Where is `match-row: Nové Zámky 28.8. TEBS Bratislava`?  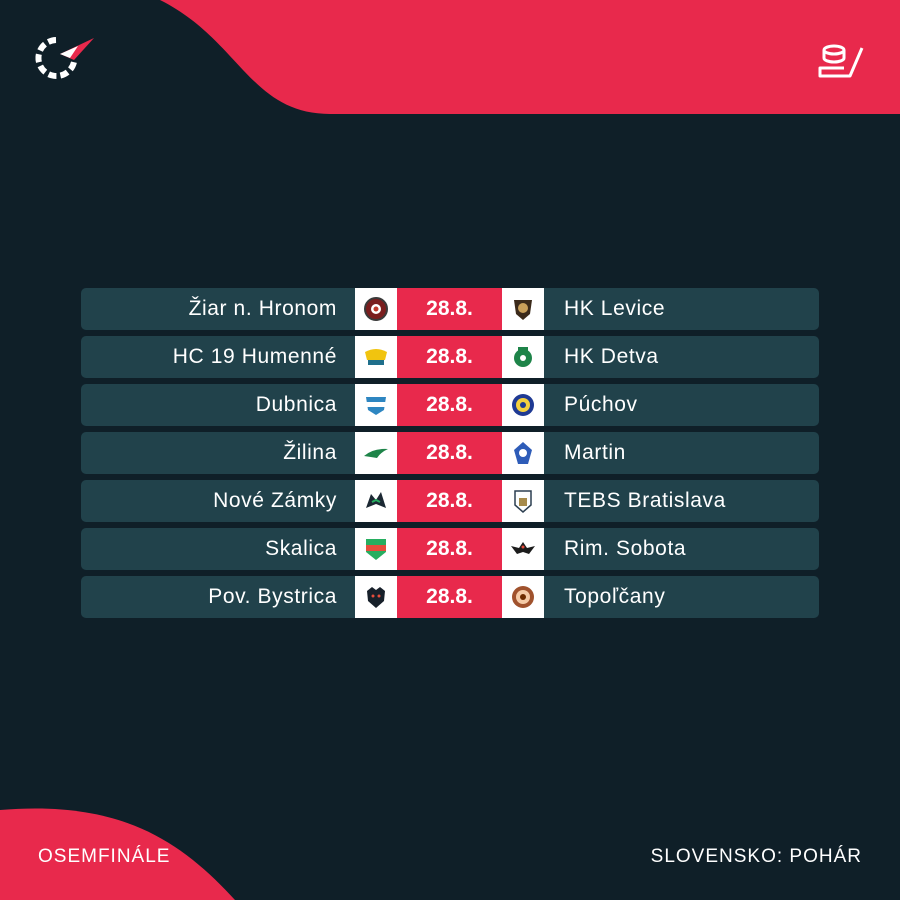
match-row: Nové Zámky 28.8. TEBS Bratislava is located at coordinates (450, 501).